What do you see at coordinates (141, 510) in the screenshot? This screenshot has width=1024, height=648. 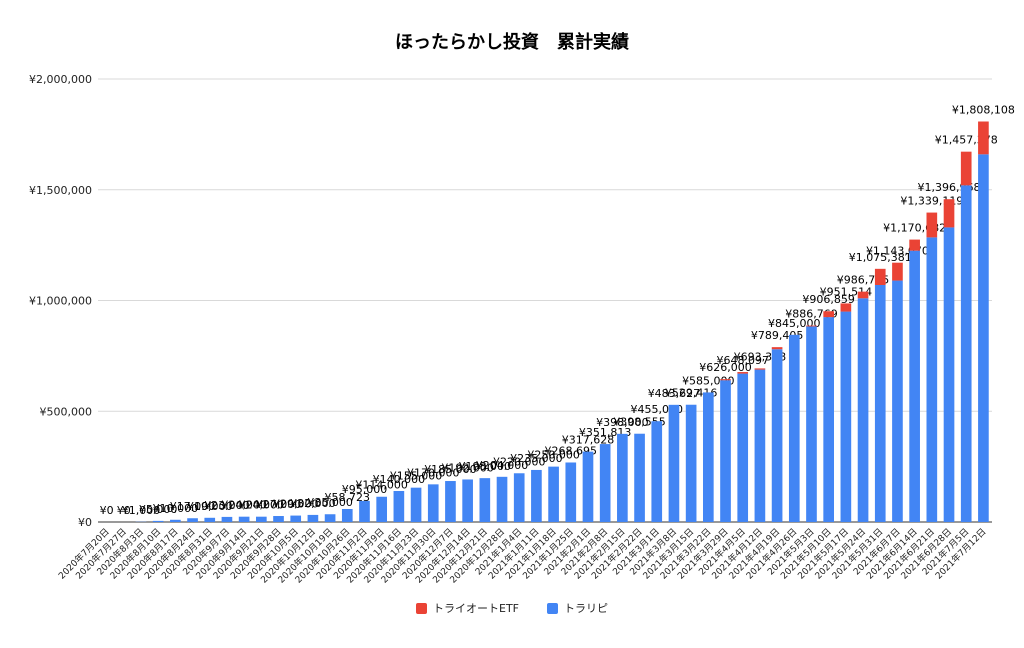 I see `data-label: ¥1,000` at bounding box center [141, 510].